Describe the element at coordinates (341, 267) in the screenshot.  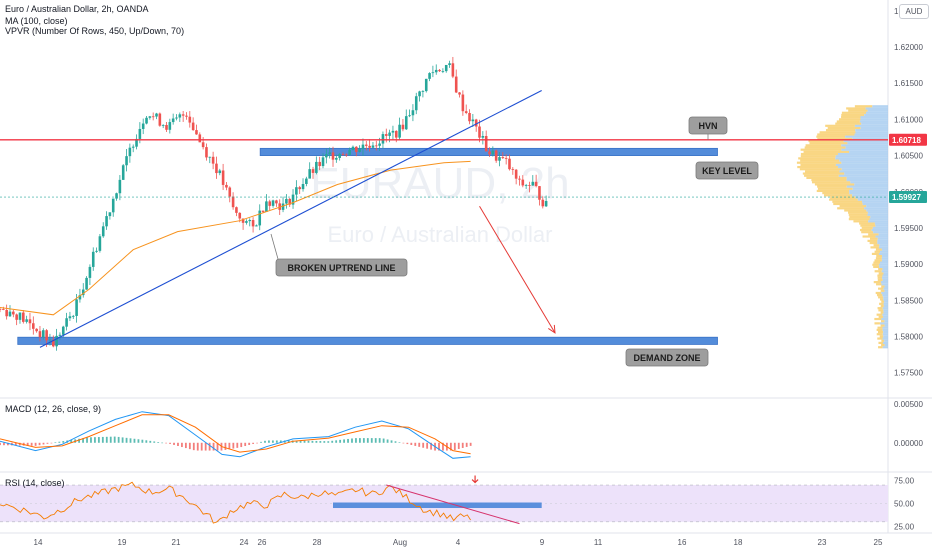
I see `broken-uptrend-callout-box` at that location.